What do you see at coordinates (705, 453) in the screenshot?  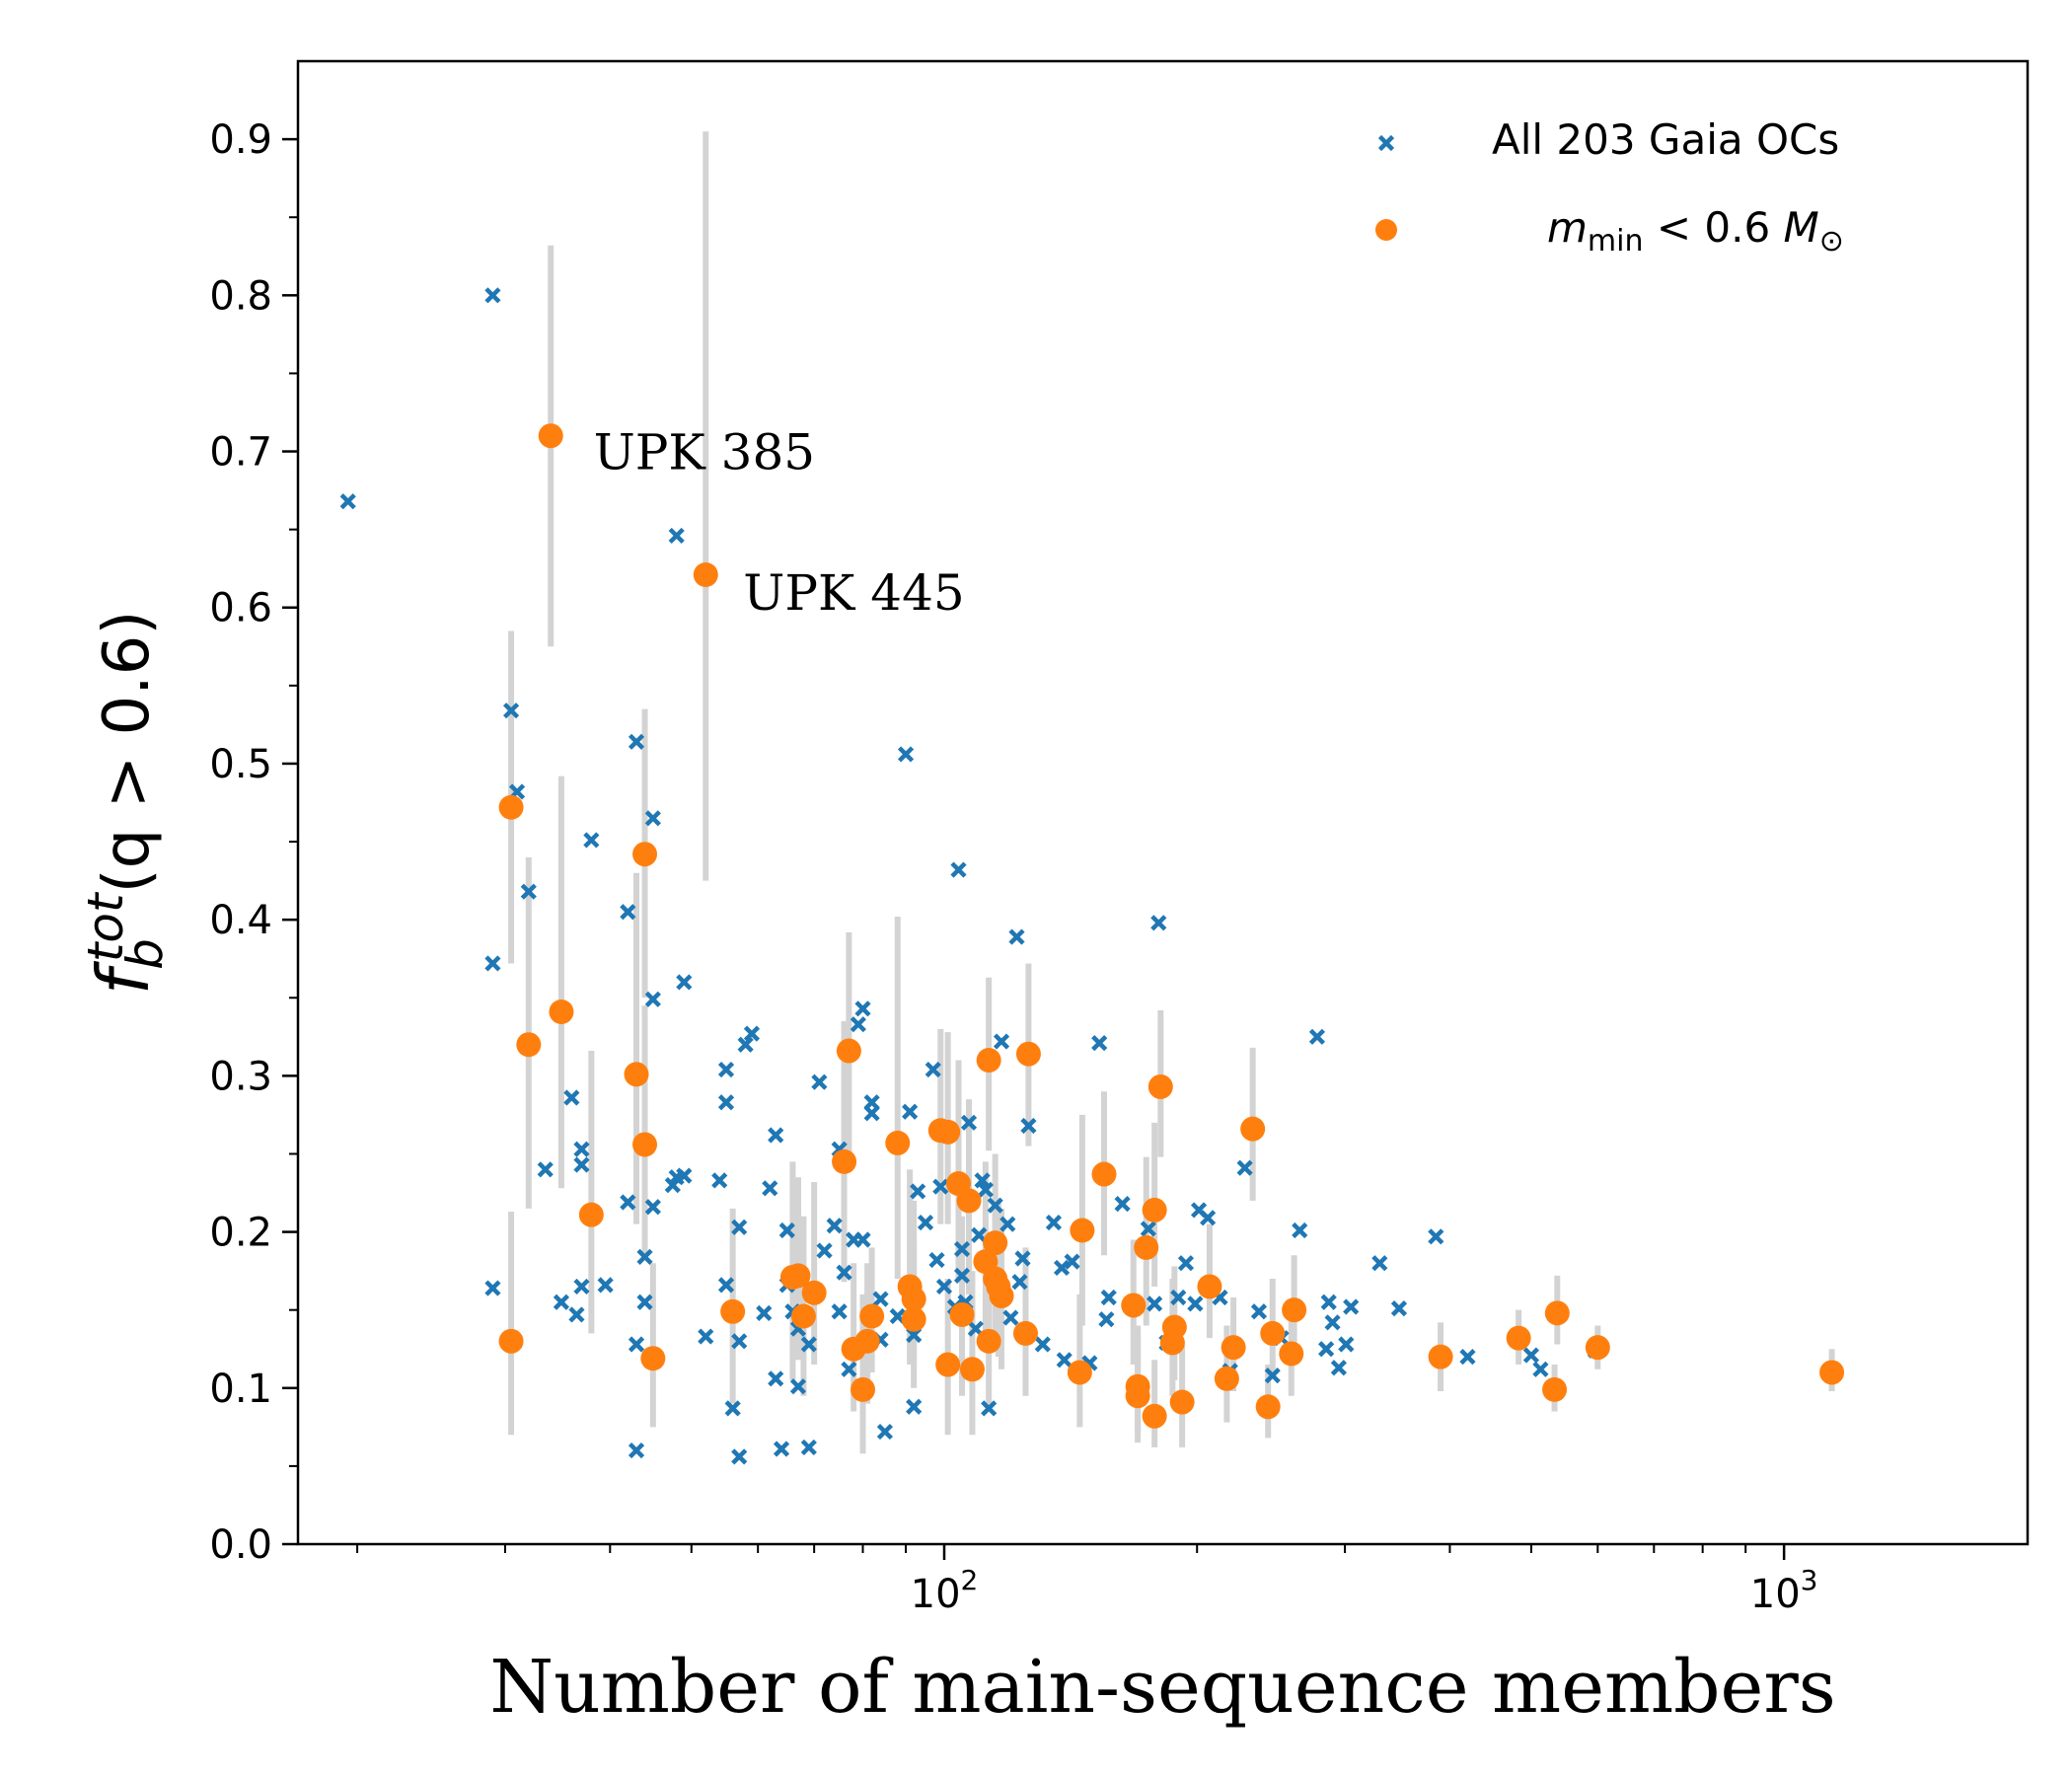 I see `annotation-upk-385: UPK 385` at bounding box center [705, 453].